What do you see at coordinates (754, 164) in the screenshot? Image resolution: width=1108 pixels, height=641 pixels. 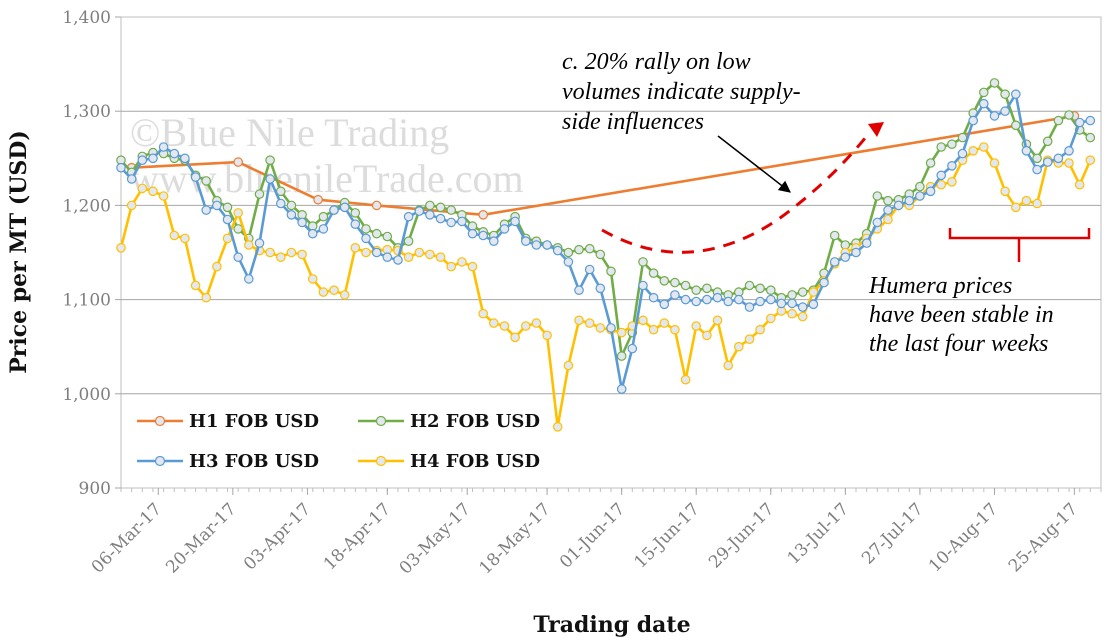 I see `rally-pointer-arrow` at bounding box center [754, 164].